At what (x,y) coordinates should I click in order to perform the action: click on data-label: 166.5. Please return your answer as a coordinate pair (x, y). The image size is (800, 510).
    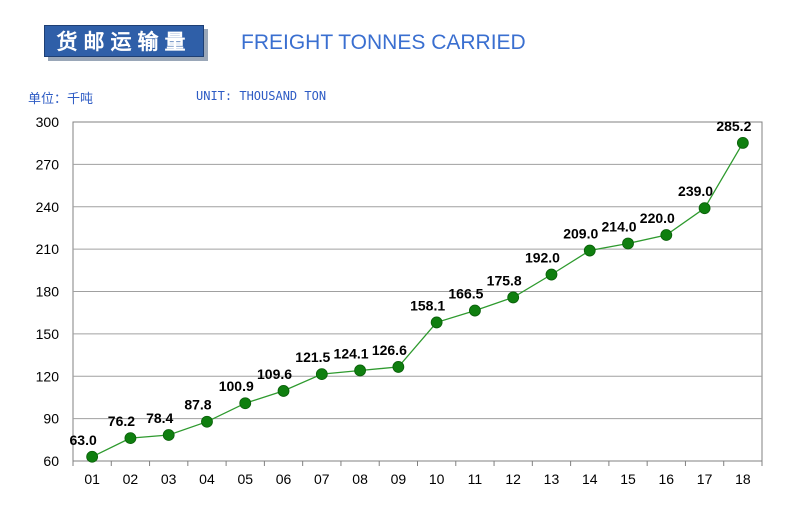
    Looking at the image, I should click on (465, 294).